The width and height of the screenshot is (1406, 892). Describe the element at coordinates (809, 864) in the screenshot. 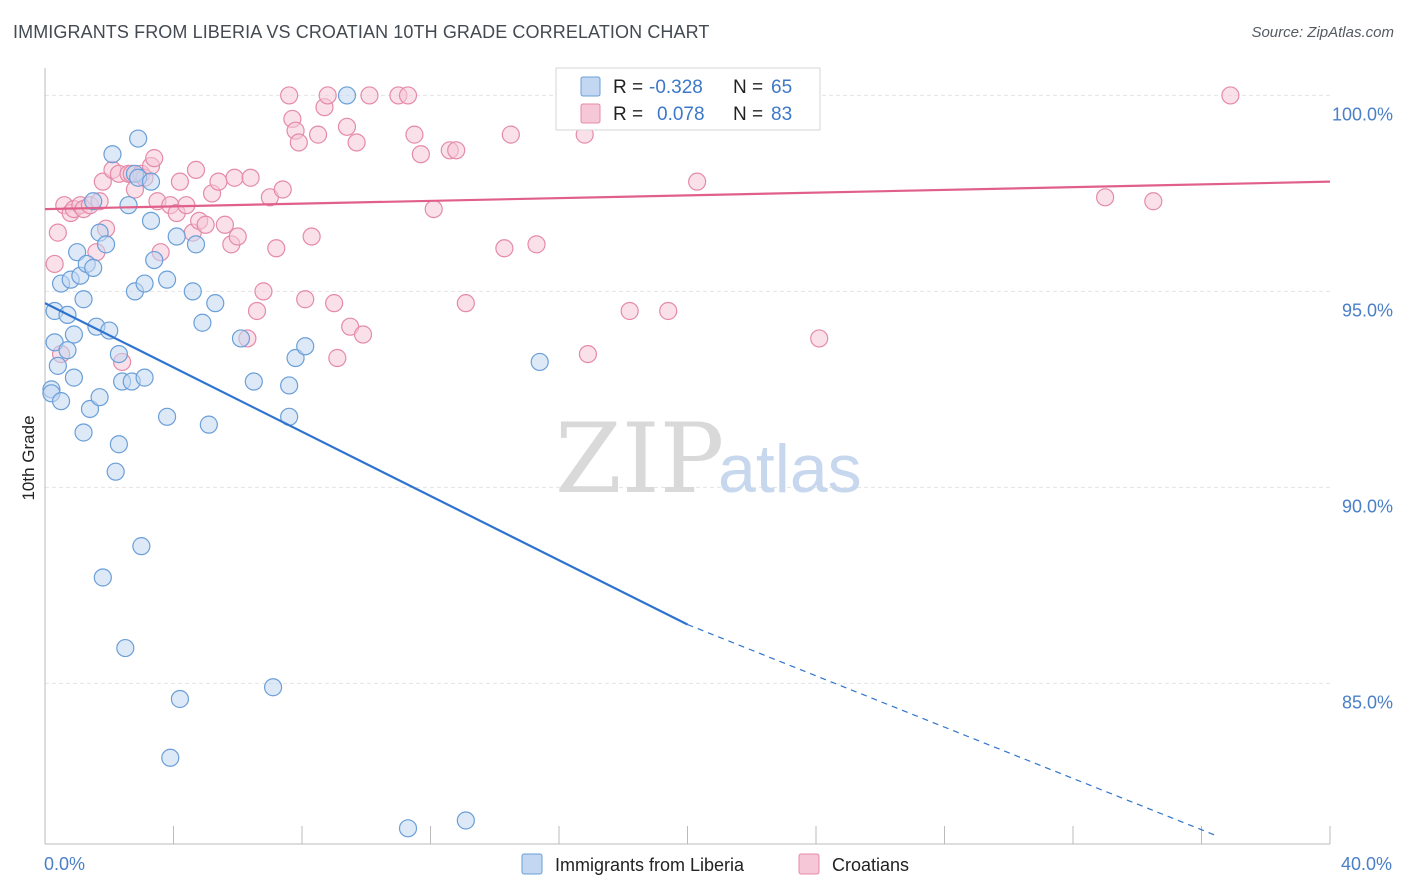

I see `legend-swatch-croatians` at that location.